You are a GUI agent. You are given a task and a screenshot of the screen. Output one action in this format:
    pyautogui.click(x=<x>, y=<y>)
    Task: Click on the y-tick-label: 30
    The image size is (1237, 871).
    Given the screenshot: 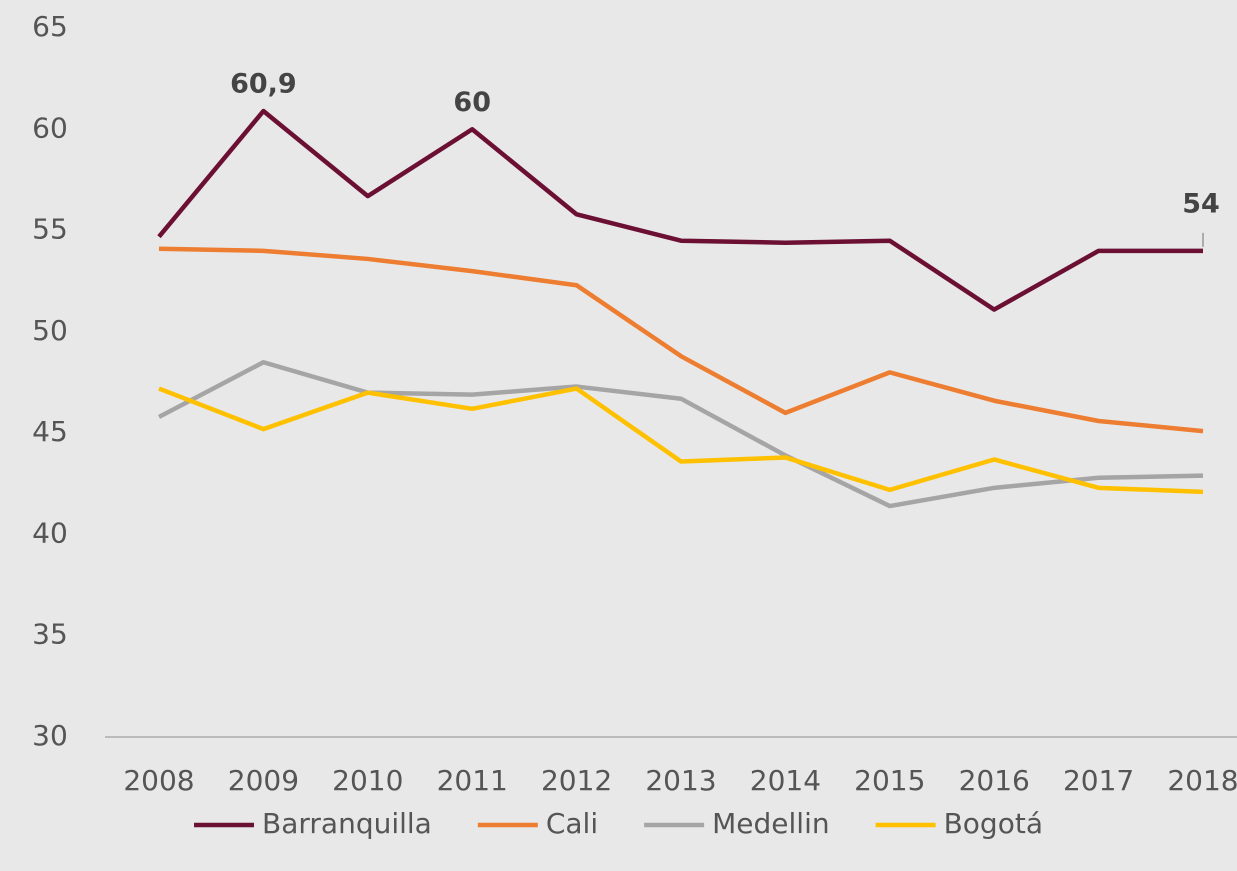 What is the action you would take?
    pyautogui.click(x=50, y=735)
    